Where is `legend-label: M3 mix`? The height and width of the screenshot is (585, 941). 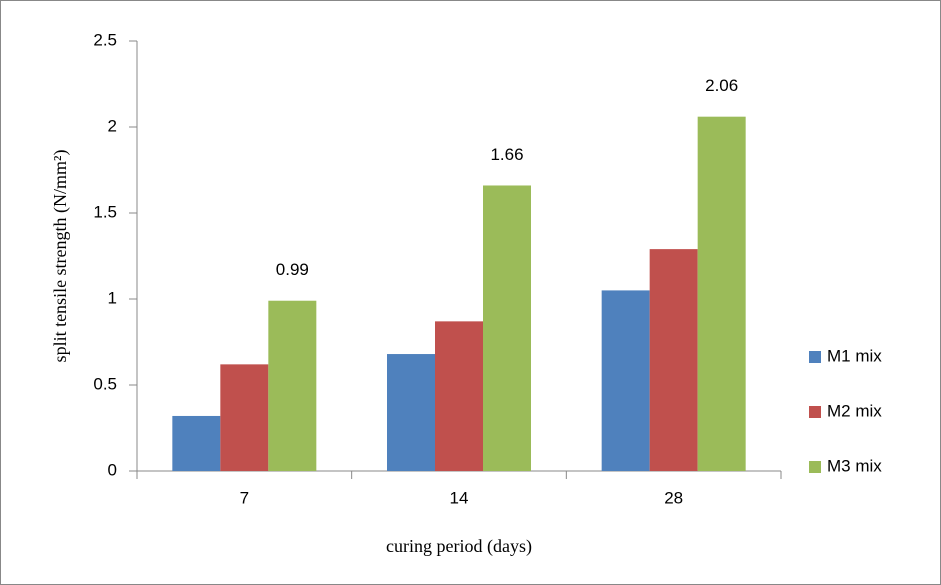 legend-label: M3 mix is located at coordinates (854, 465).